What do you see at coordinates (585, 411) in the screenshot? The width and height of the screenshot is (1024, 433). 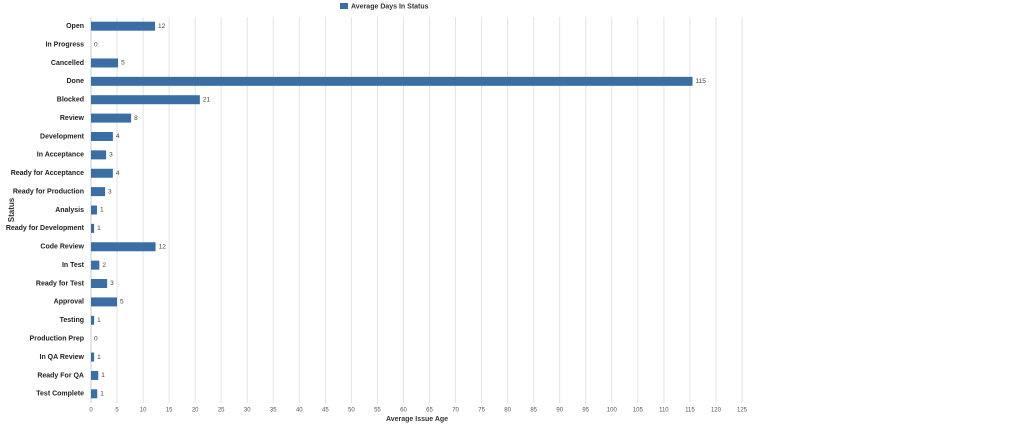 I see `x-tick-label: 95` at bounding box center [585, 411].